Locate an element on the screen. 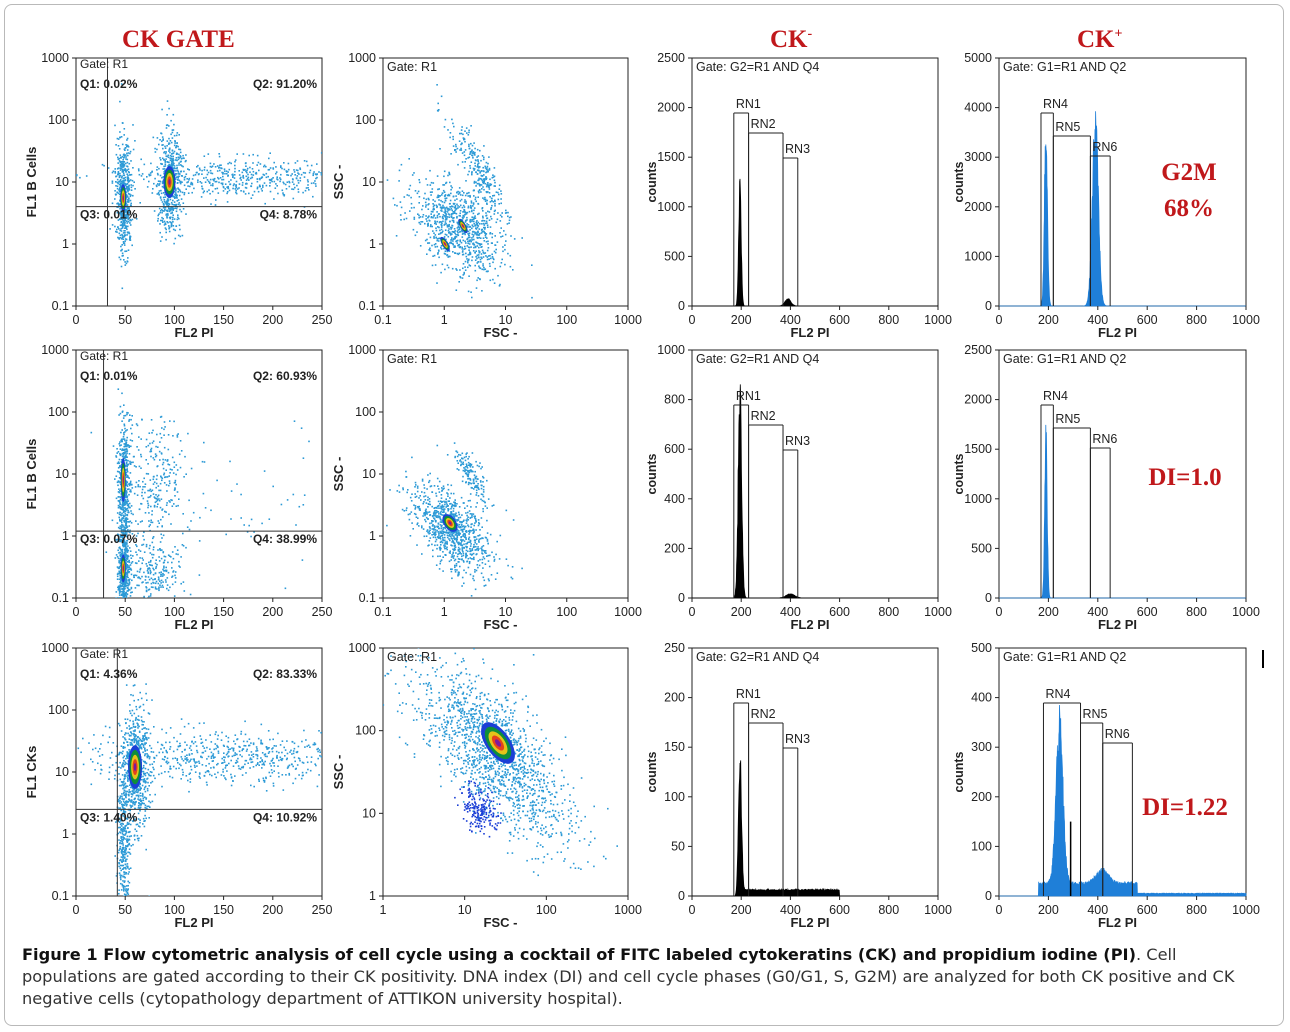 This screenshot has width=1290, height=1032. y-tick-label: 1000 is located at coordinates (55, 350).